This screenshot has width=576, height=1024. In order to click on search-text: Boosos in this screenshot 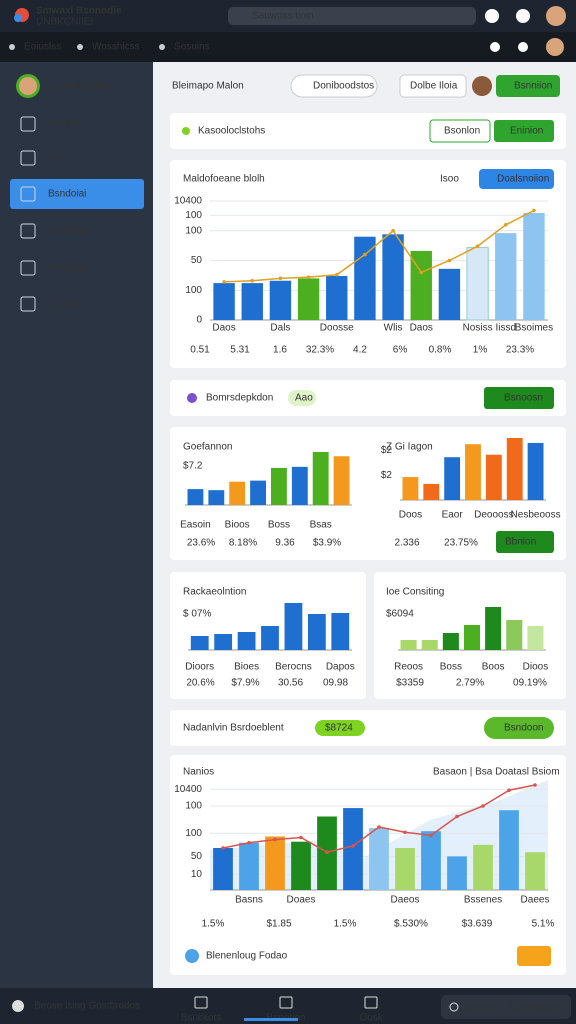, I will do `click(480, 1007)`.